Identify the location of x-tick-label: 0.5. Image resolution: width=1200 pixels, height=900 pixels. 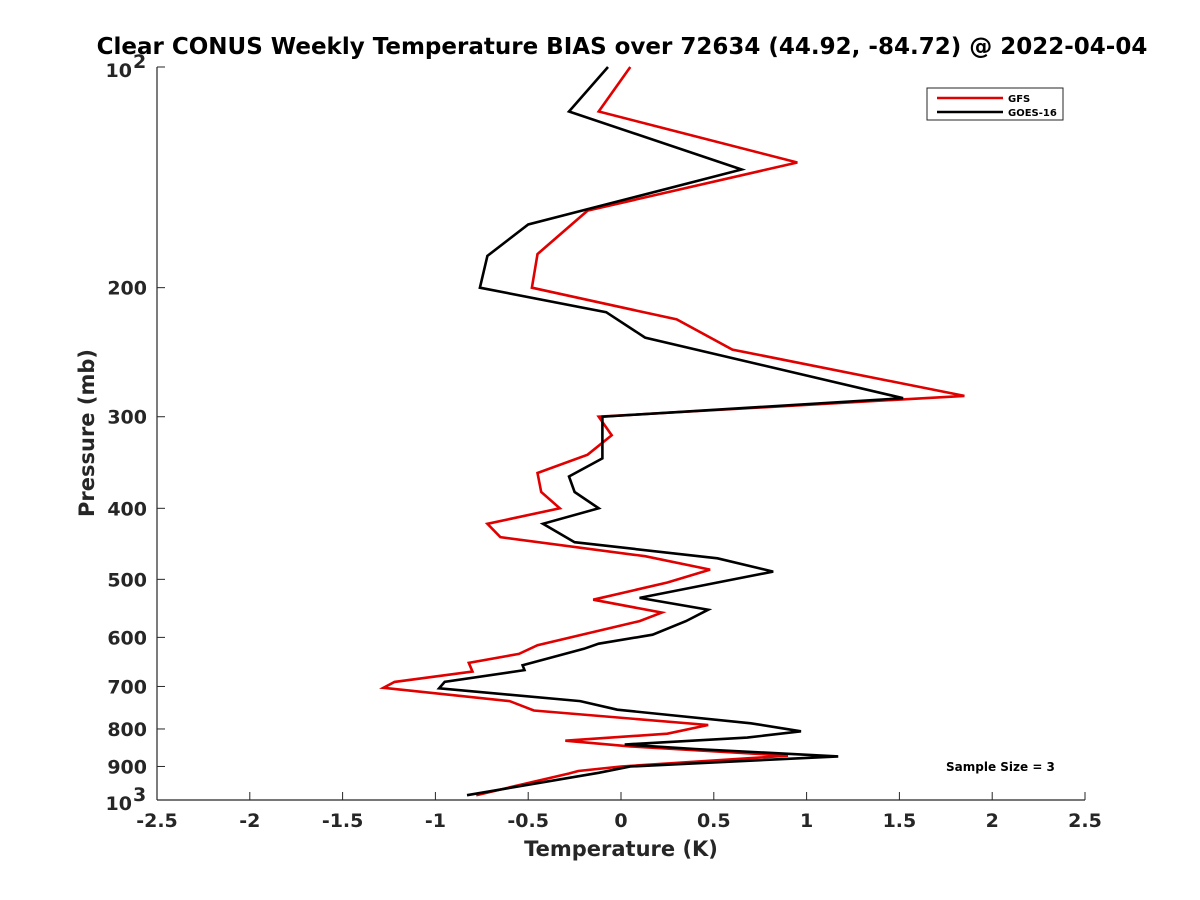
(714, 821).